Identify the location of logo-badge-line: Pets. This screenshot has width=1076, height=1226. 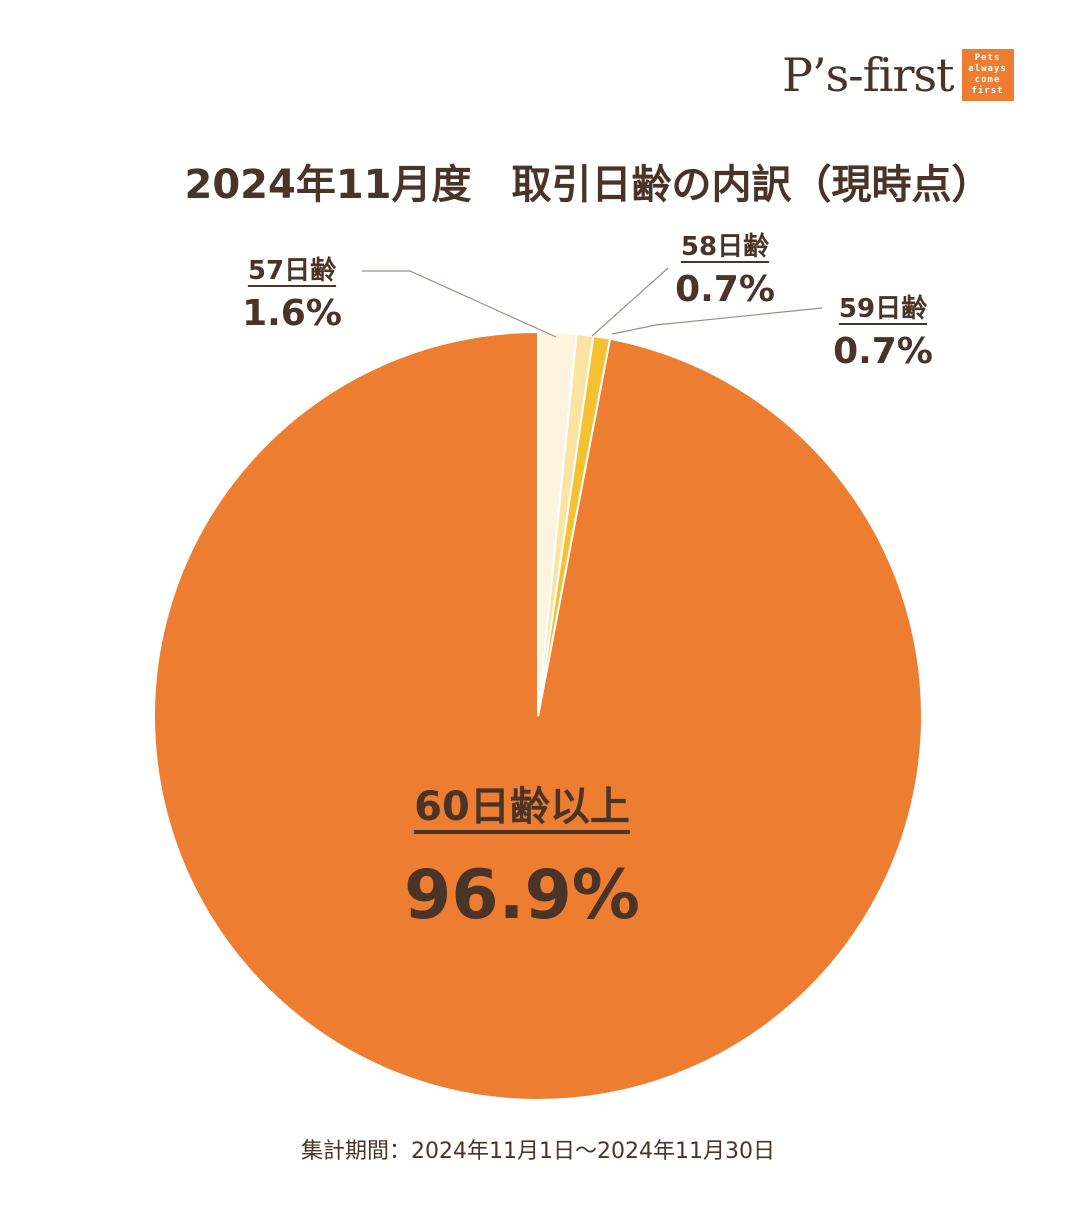
(987, 58).